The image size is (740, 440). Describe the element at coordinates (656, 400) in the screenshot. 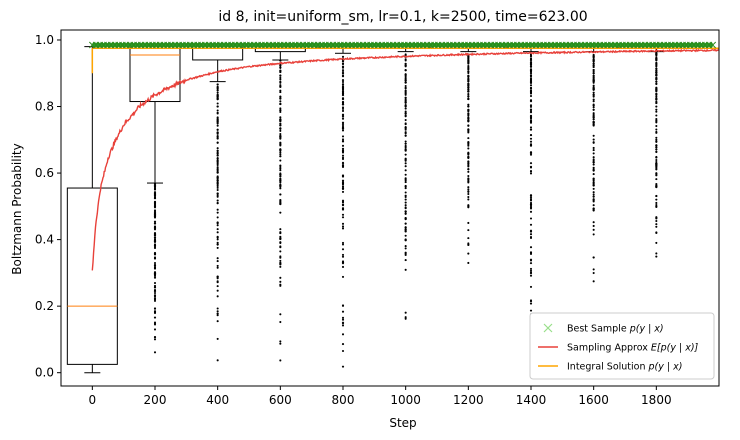

I see `x-tick-label: 1800` at that location.